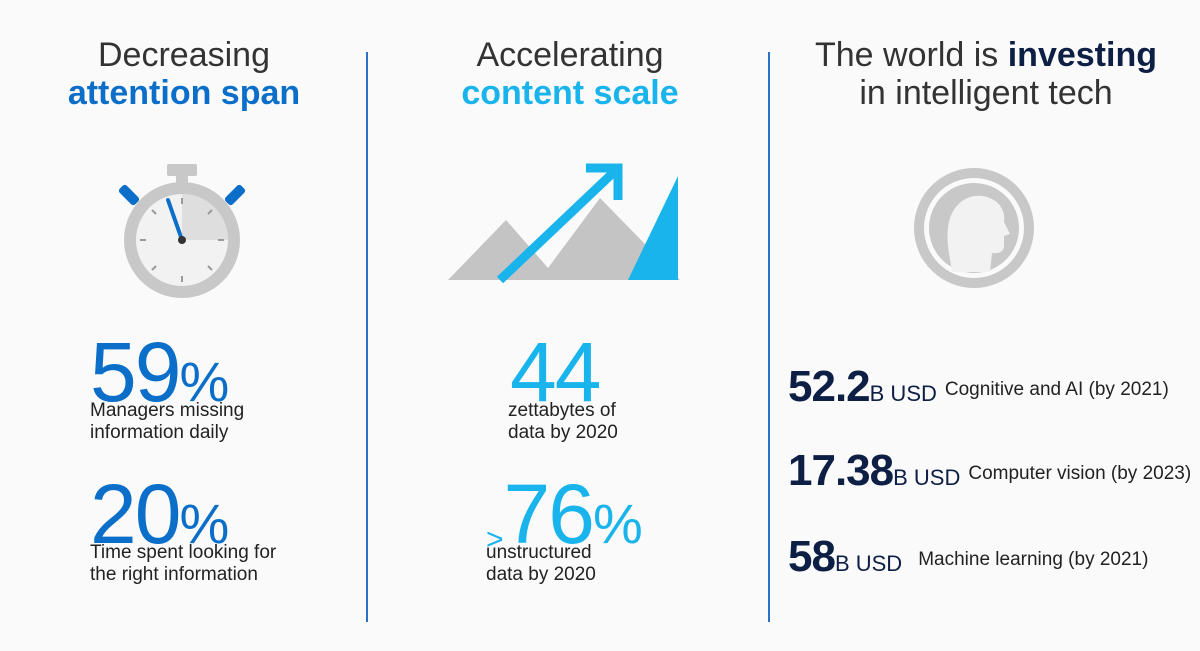 This screenshot has height=651, width=1200. I want to click on stat-value: 76, so click(549, 514).